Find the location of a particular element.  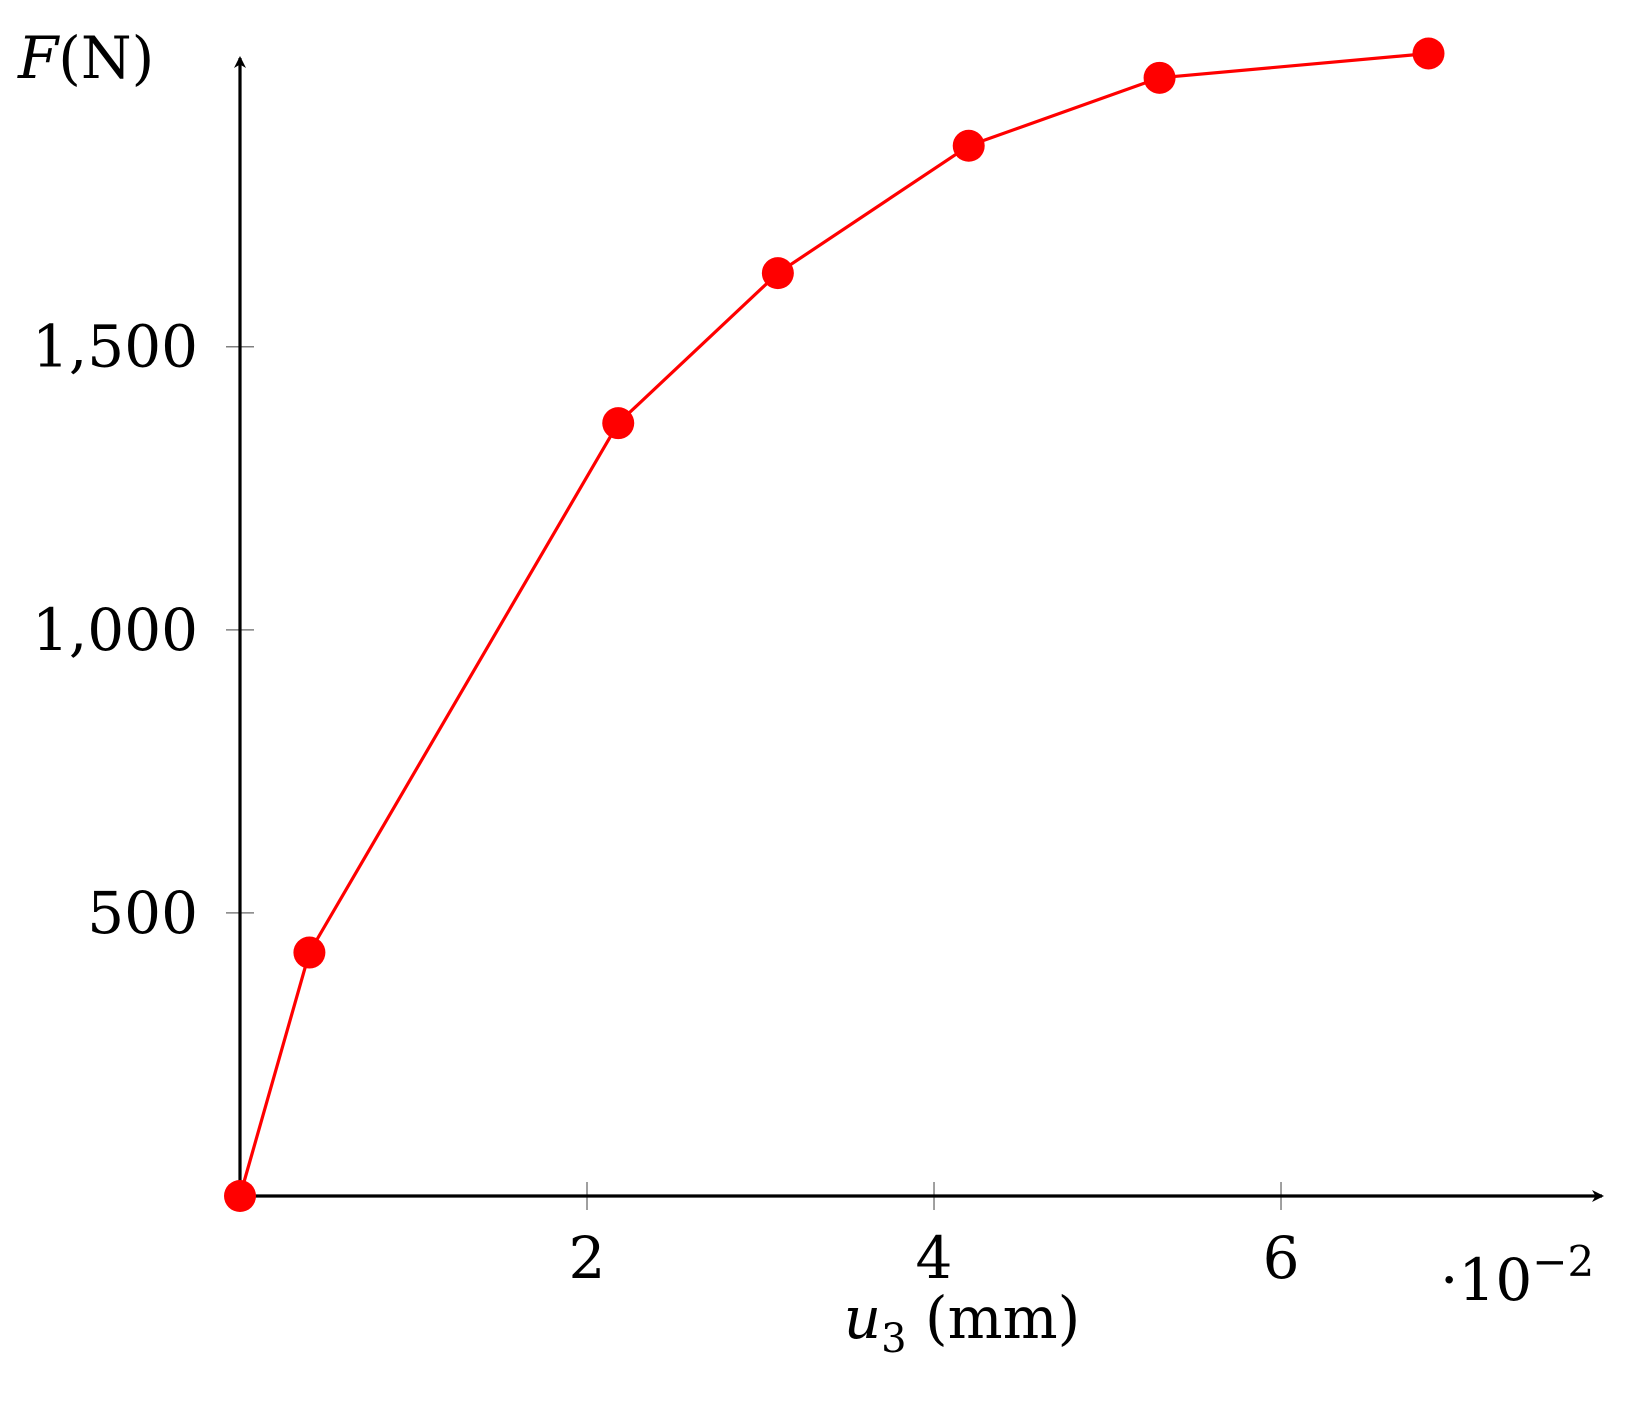

x-axis-subscript: 3 is located at coordinates (893, 1339).